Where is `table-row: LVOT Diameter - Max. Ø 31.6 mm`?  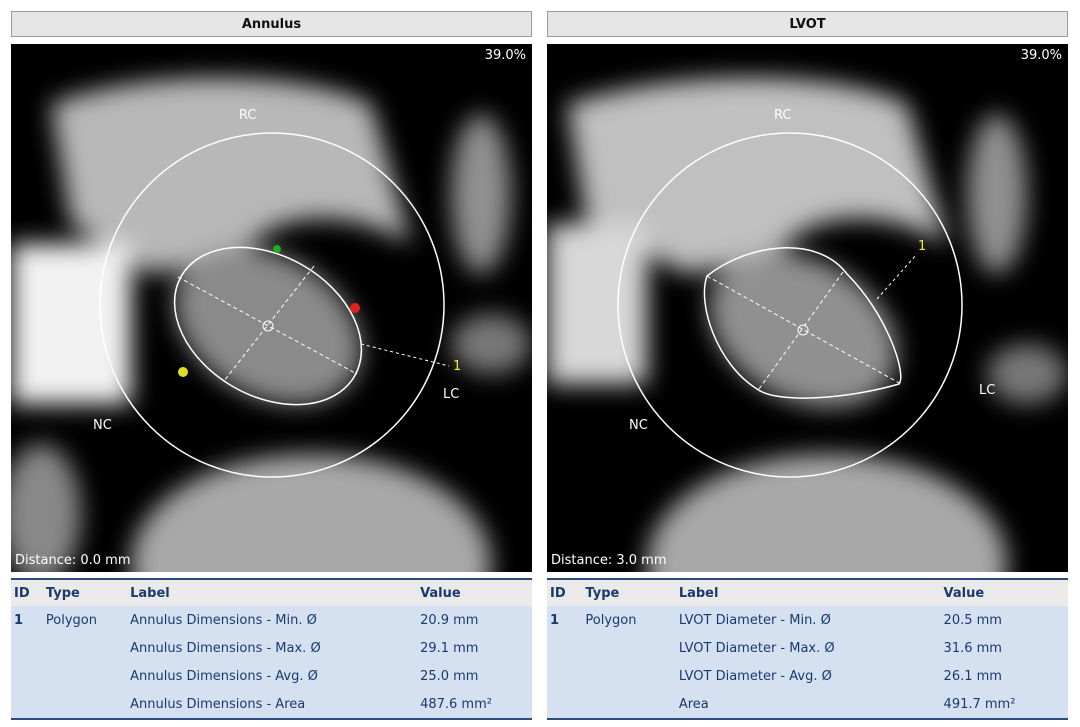
table-row: LVOT Diameter - Max. Ø 31.6 mm is located at coordinates (807, 648).